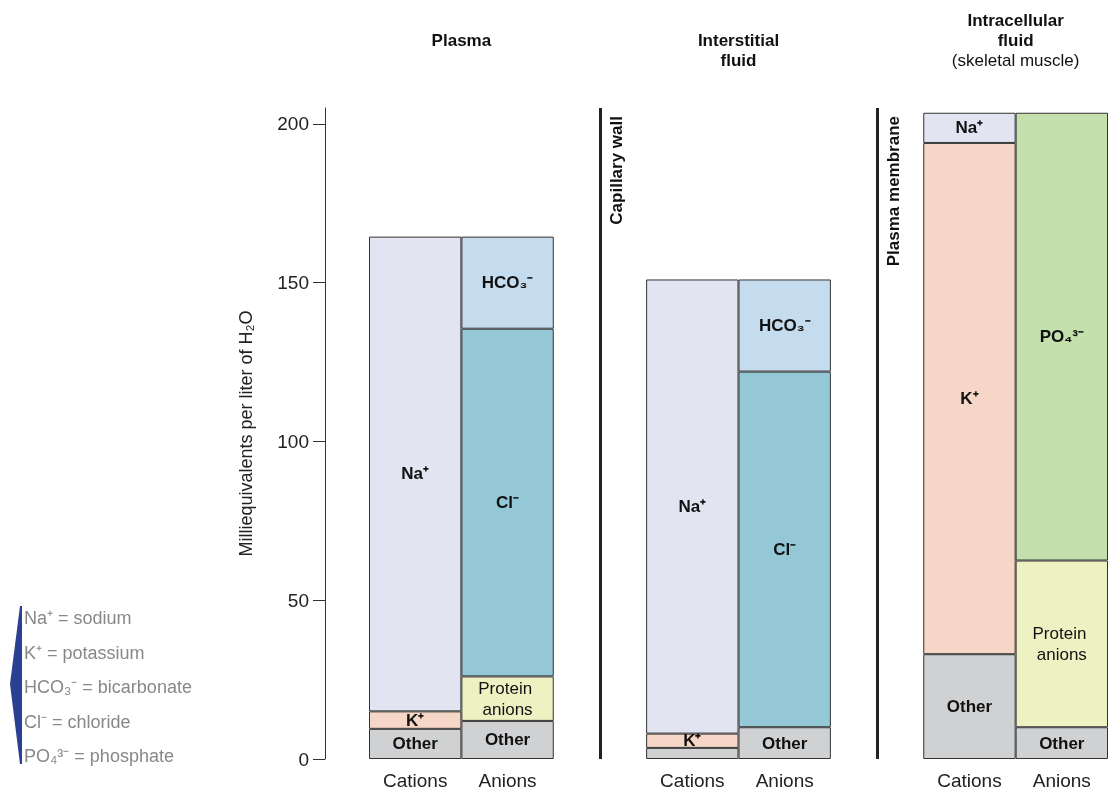  What do you see at coordinates (1059, 643) in the screenshot?
I see `text: Protein anions` at bounding box center [1059, 643].